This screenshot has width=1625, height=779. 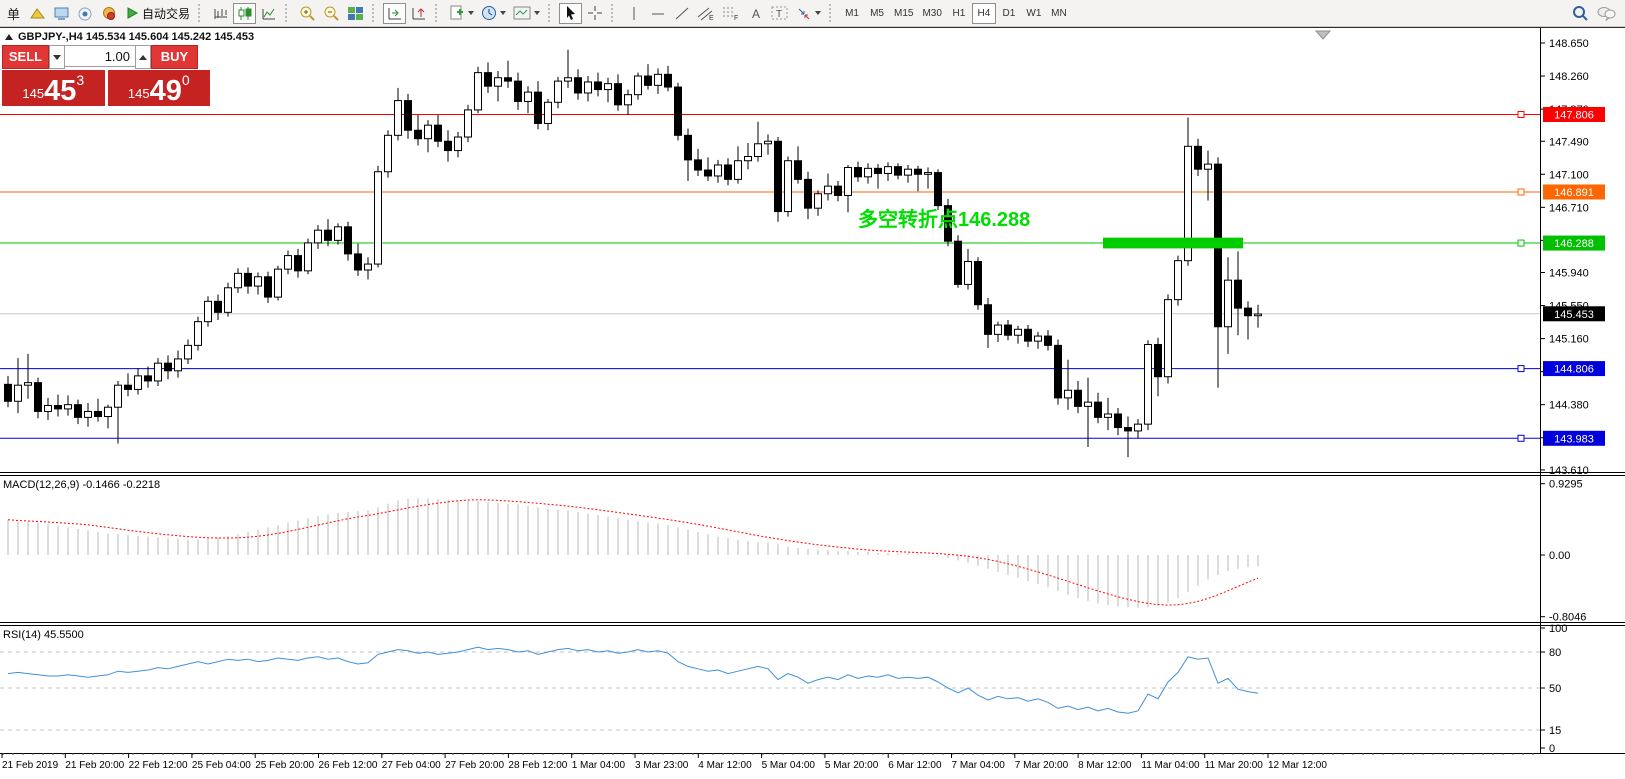 I want to click on bar-chart-icon, so click(x=220, y=13).